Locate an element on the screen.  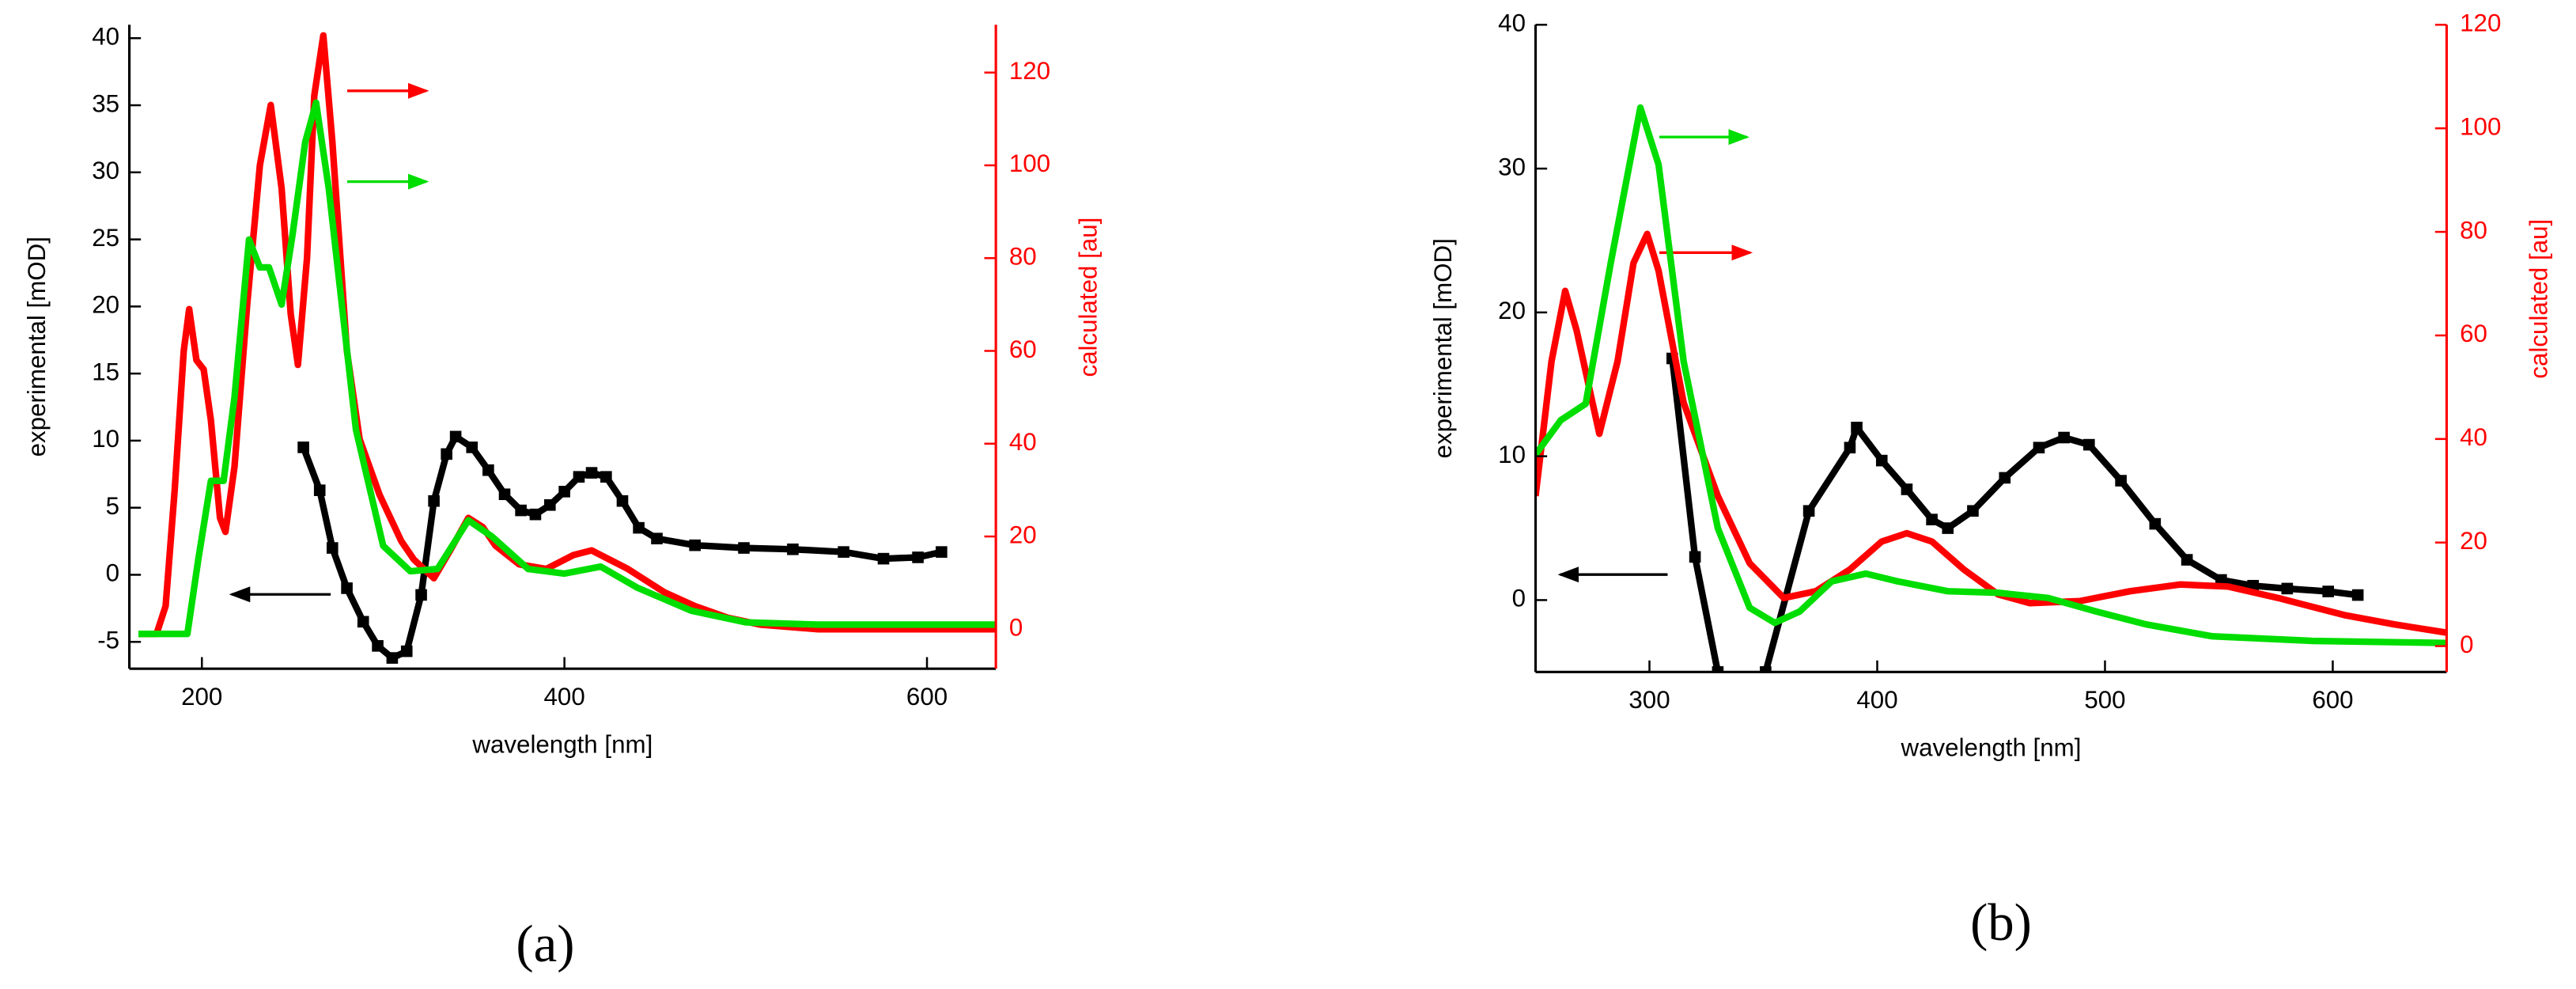
x-tick-label: 200 is located at coordinates (201, 696).